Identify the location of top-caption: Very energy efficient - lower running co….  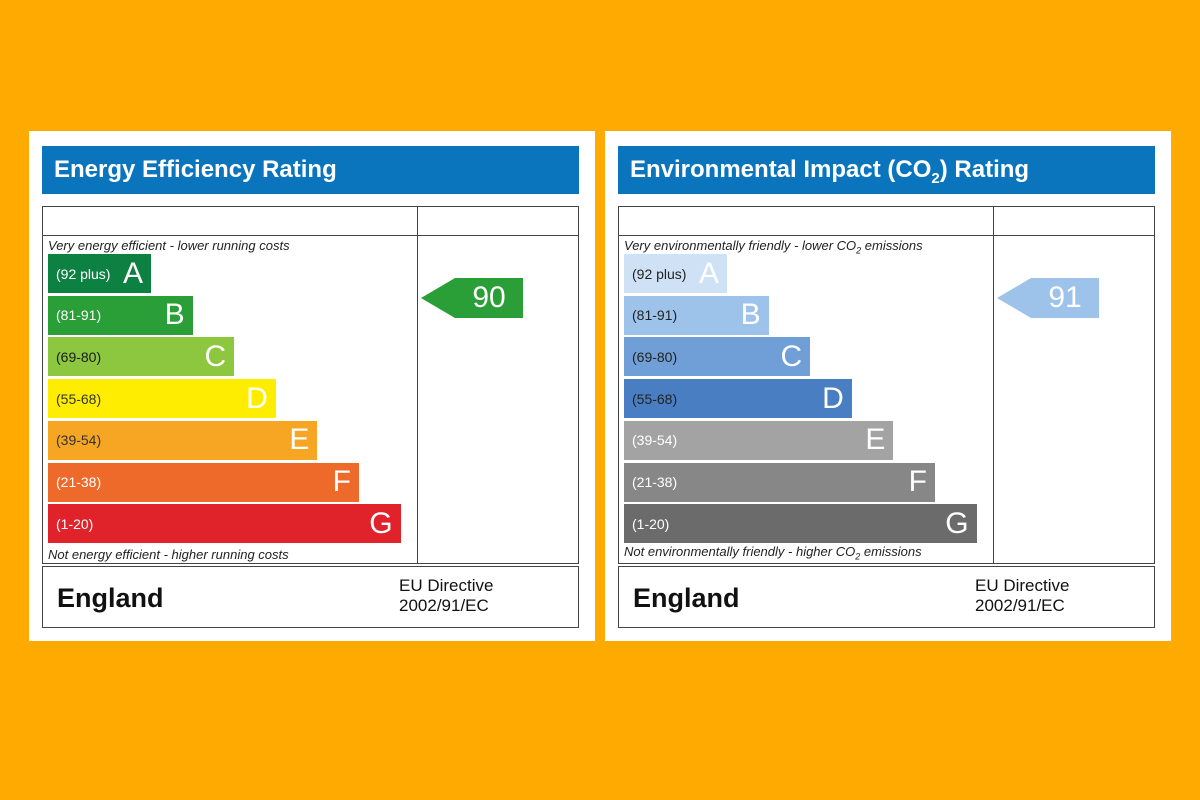
(169, 245).